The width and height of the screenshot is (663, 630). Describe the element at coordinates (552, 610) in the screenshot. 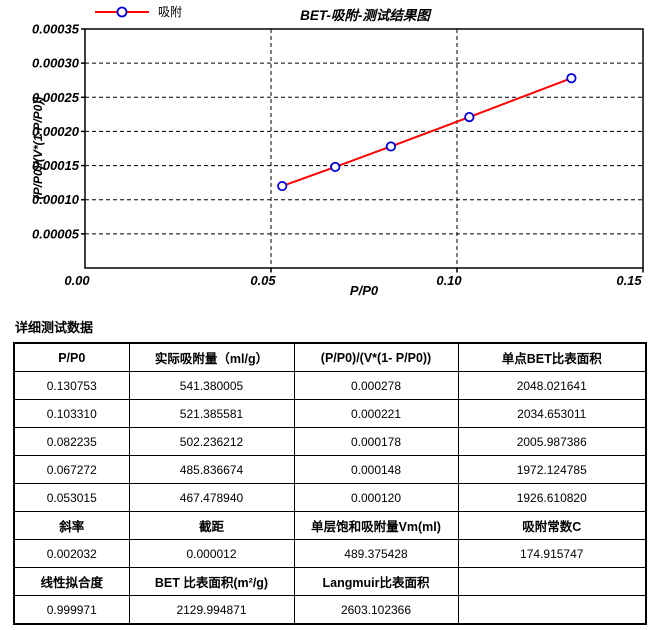

I see `table-cell` at that location.